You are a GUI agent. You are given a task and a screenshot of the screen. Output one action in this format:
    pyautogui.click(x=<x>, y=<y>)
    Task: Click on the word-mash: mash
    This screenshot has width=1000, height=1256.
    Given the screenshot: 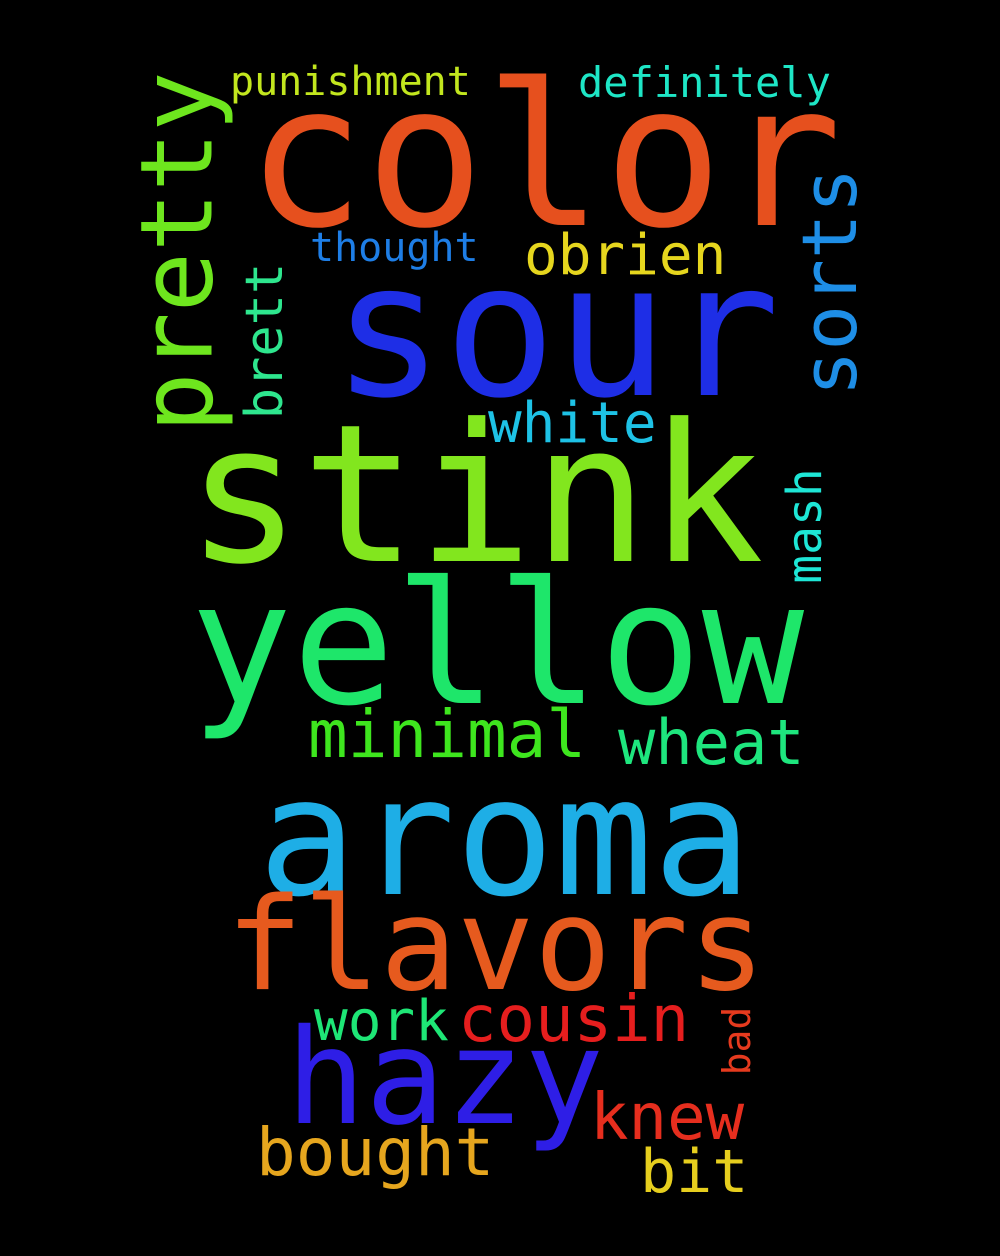 What is the action you would take?
    pyautogui.click(x=805, y=526)
    